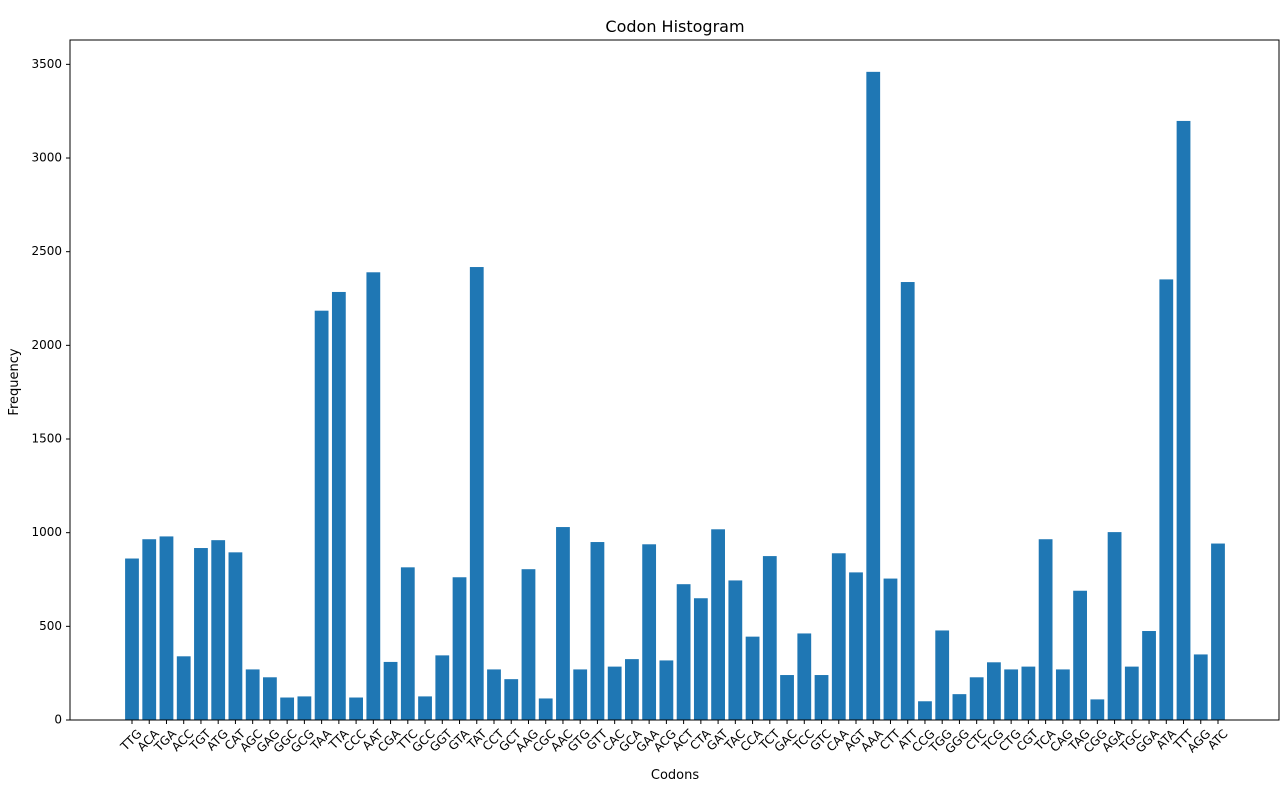 The height and width of the screenshot is (797, 1280). Describe the element at coordinates (14, 381) in the screenshot. I see `y-axis-title: Frequency` at that location.